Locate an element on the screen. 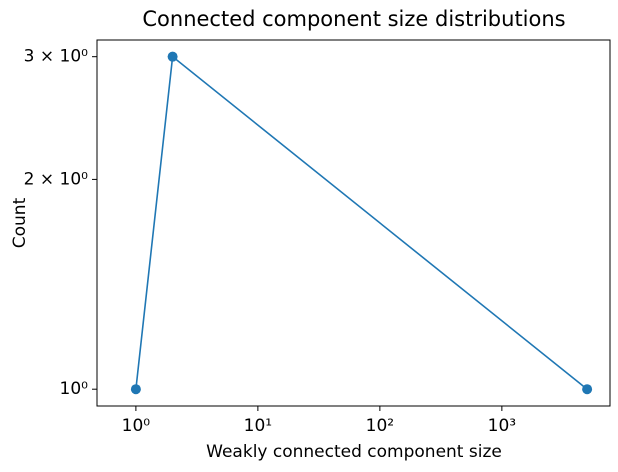 The height and width of the screenshot is (472, 618). x-tick-label: 10² is located at coordinates (380, 426).